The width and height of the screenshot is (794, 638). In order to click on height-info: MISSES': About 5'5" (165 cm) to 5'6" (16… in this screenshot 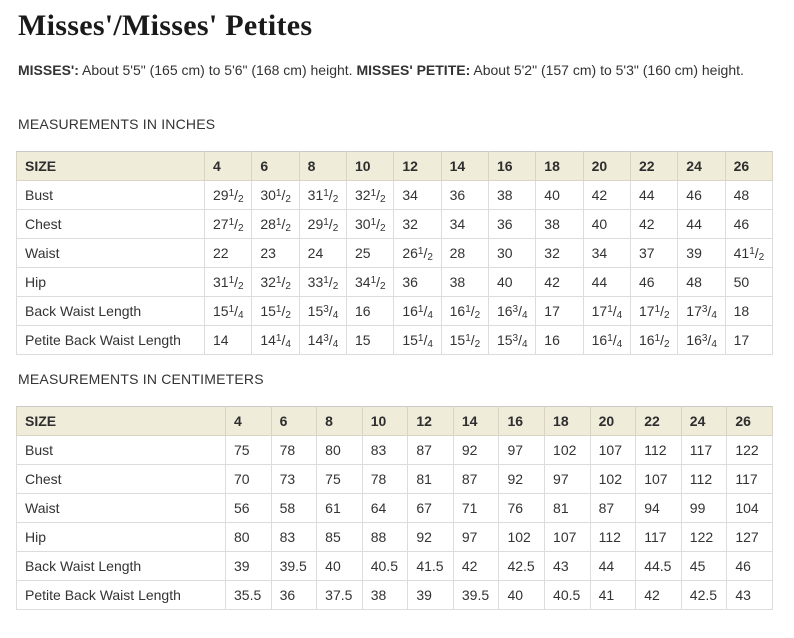, I will do `click(395, 70)`.